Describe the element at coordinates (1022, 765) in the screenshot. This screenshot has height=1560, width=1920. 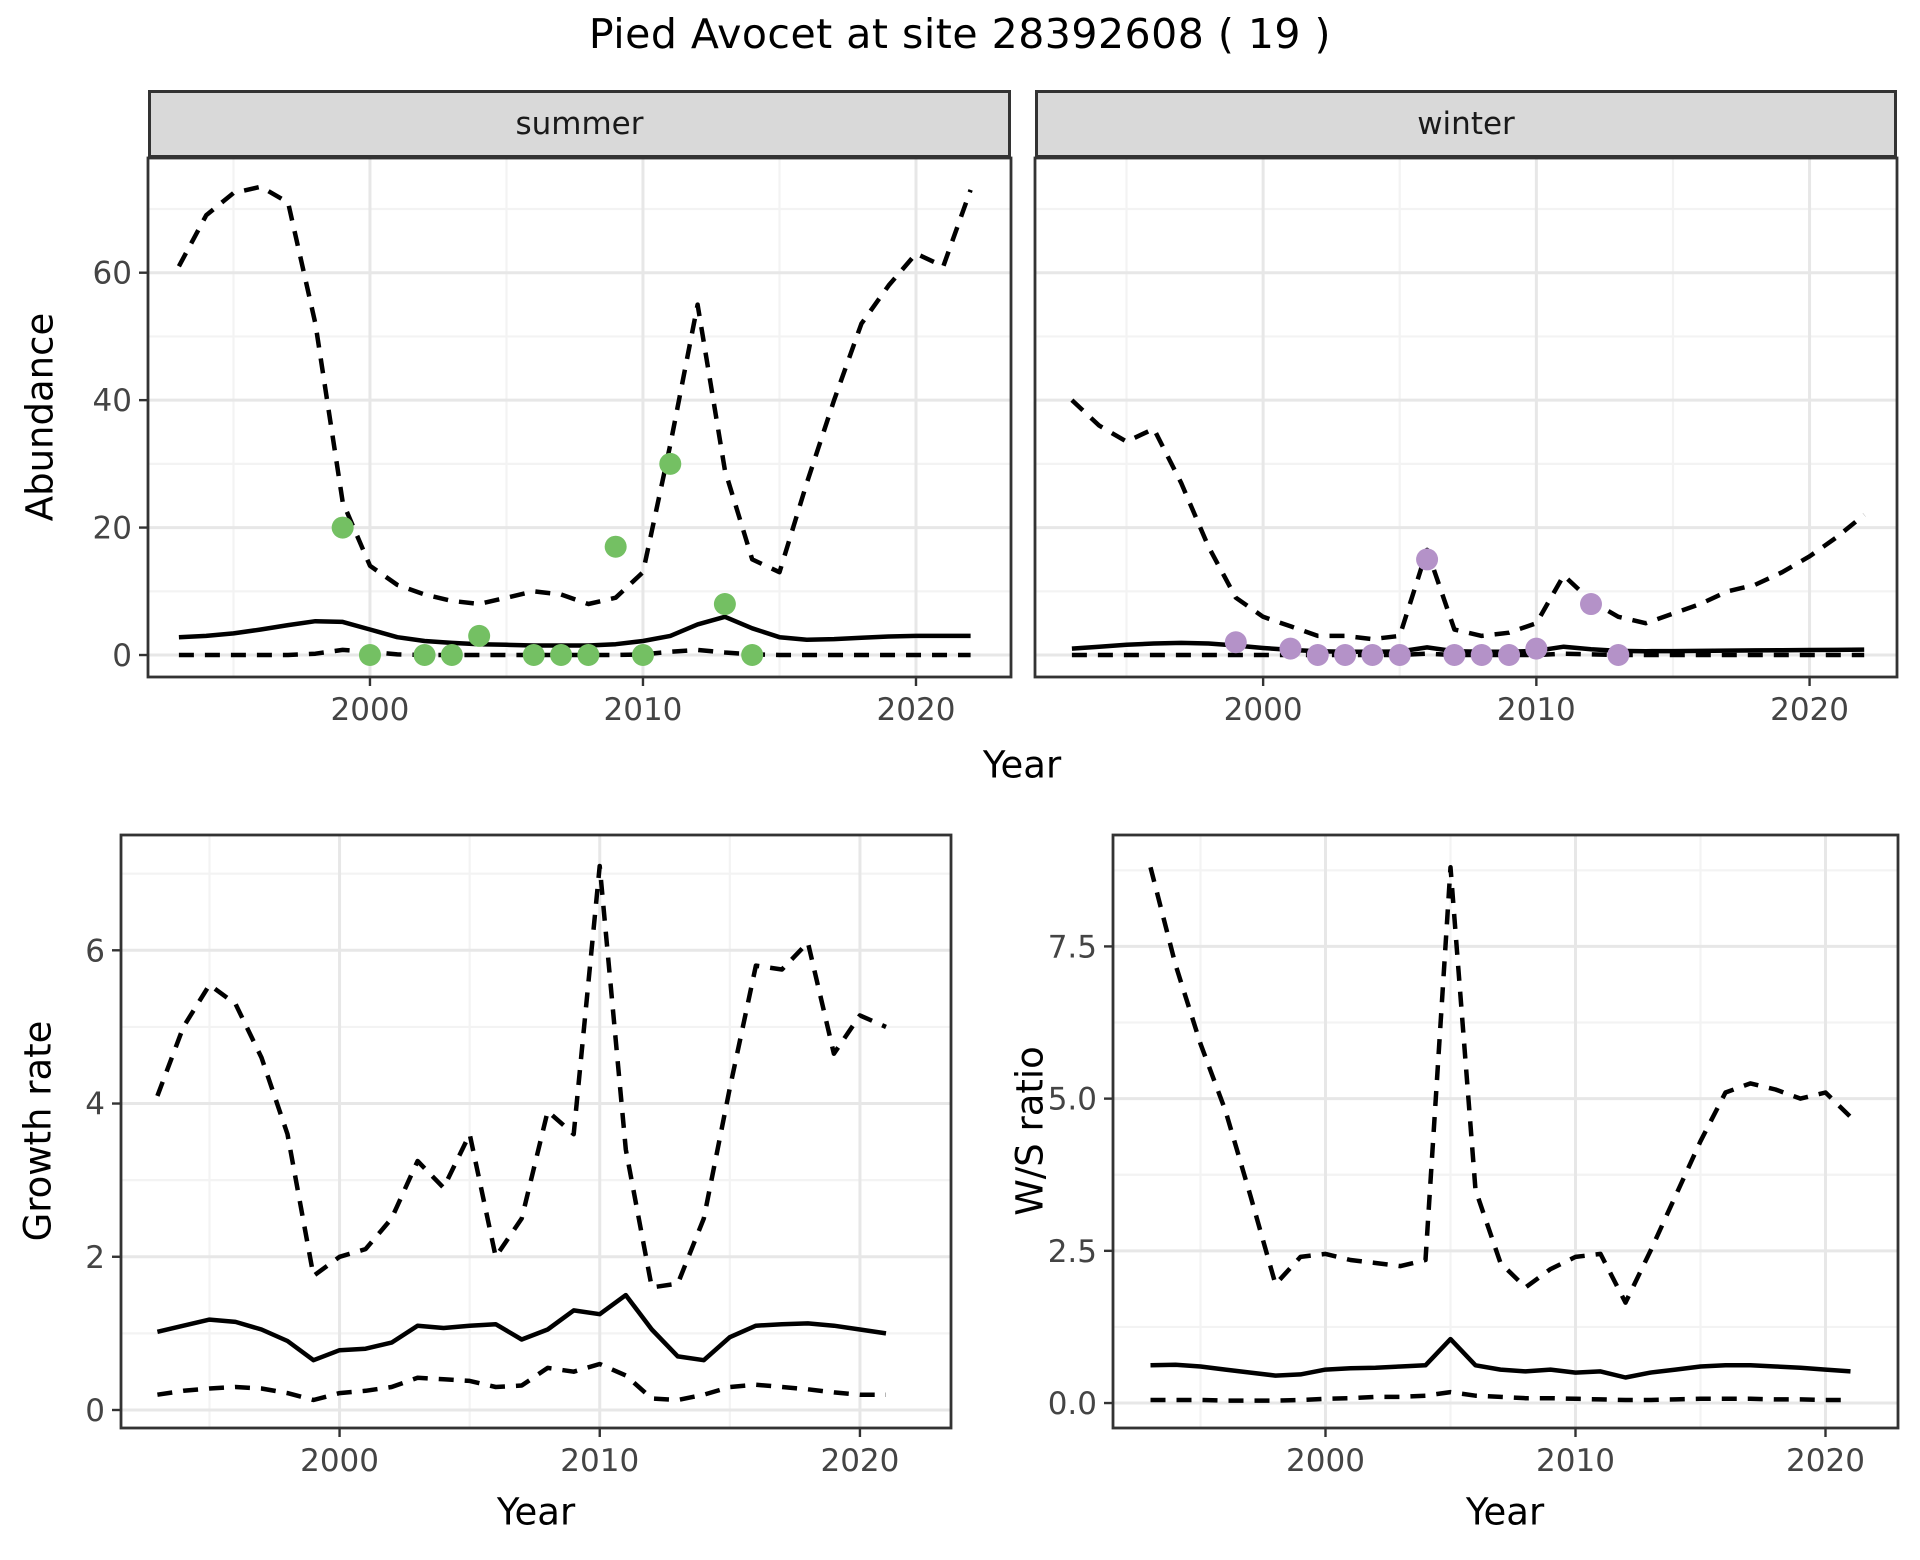
I see `x-axis-title-year-top: Year` at that location.